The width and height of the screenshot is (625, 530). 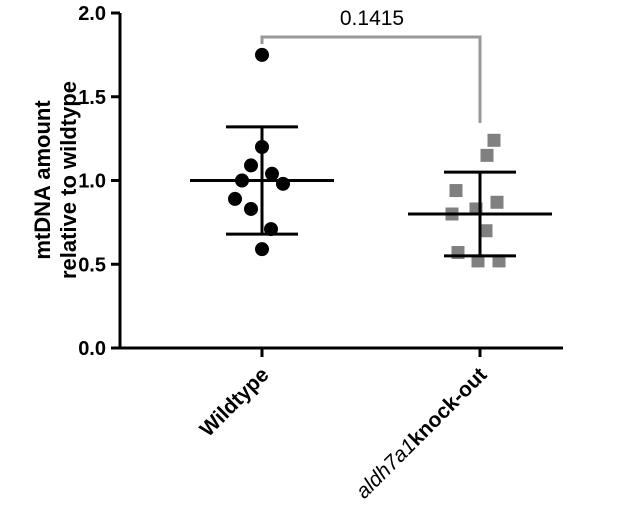 What do you see at coordinates (372, 18) in the screenshot?
I see `p-value-label: 0.1415` at bounding box center [372, 18].